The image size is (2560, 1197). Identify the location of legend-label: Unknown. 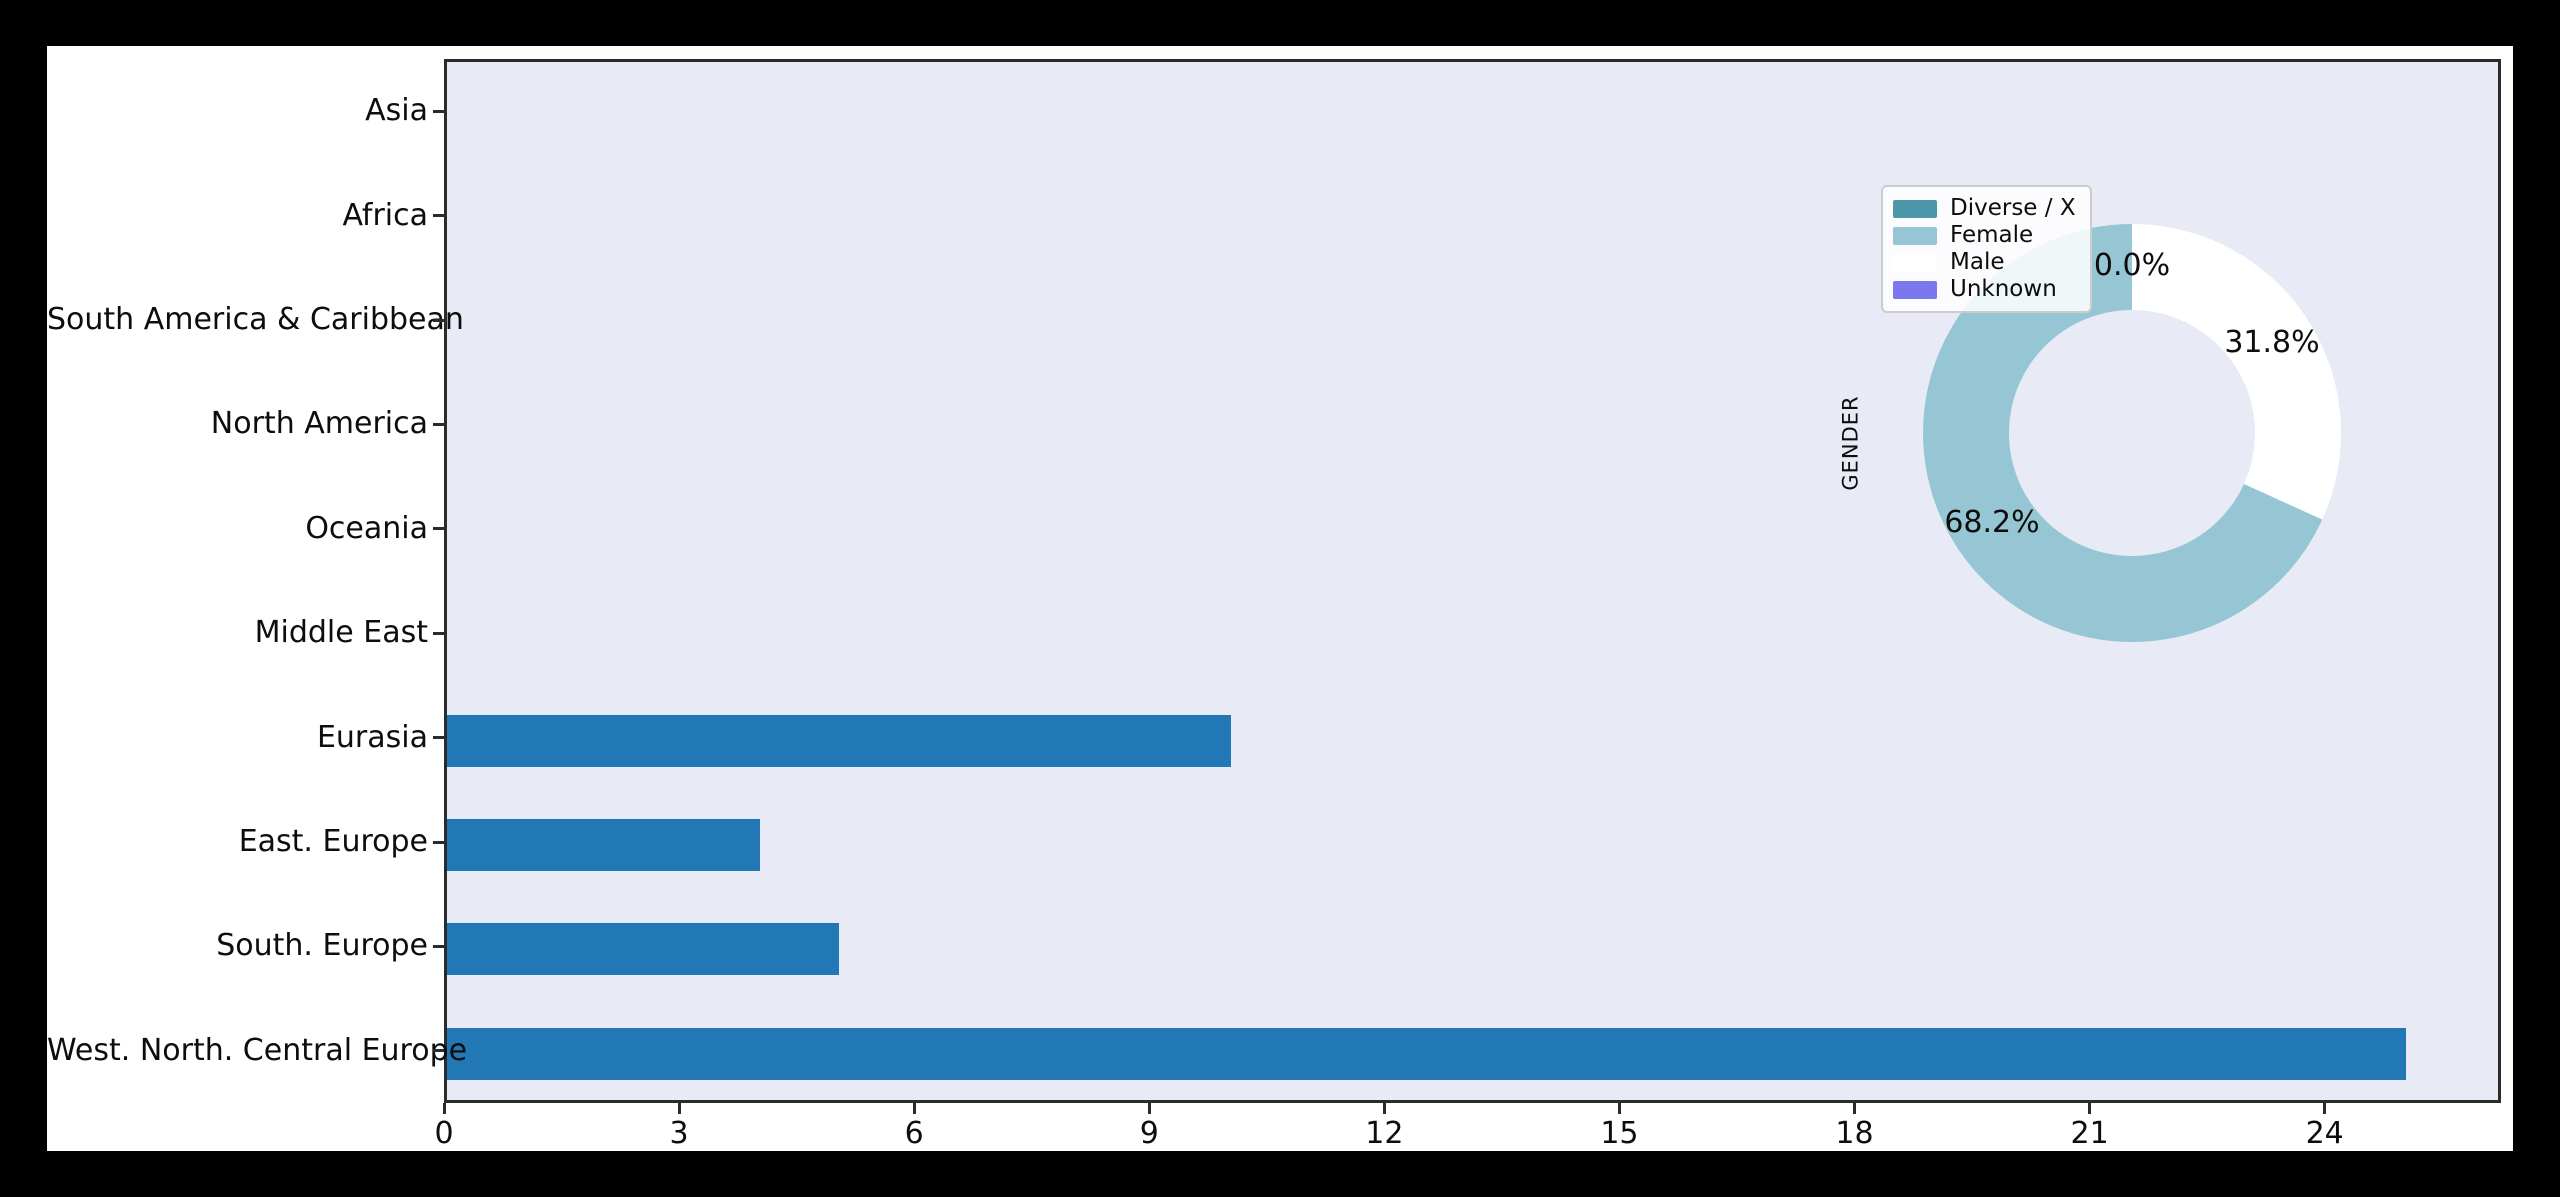
(2003, 289).